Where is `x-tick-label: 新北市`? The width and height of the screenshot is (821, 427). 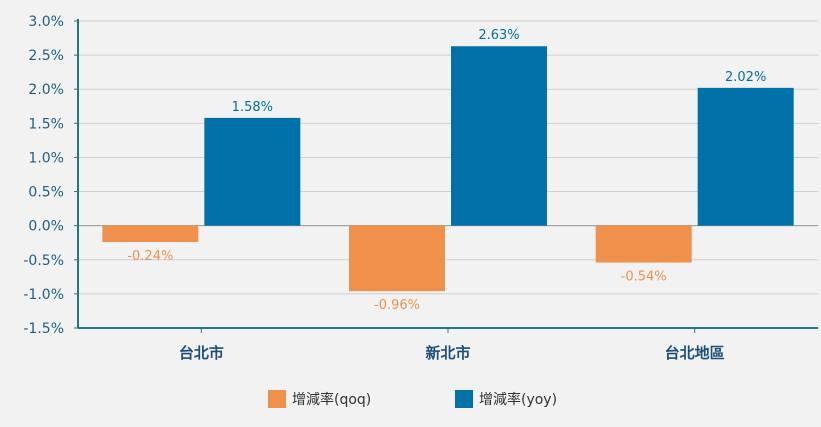
x-tick-label: 新北市 is located at coordinates (447, 353).